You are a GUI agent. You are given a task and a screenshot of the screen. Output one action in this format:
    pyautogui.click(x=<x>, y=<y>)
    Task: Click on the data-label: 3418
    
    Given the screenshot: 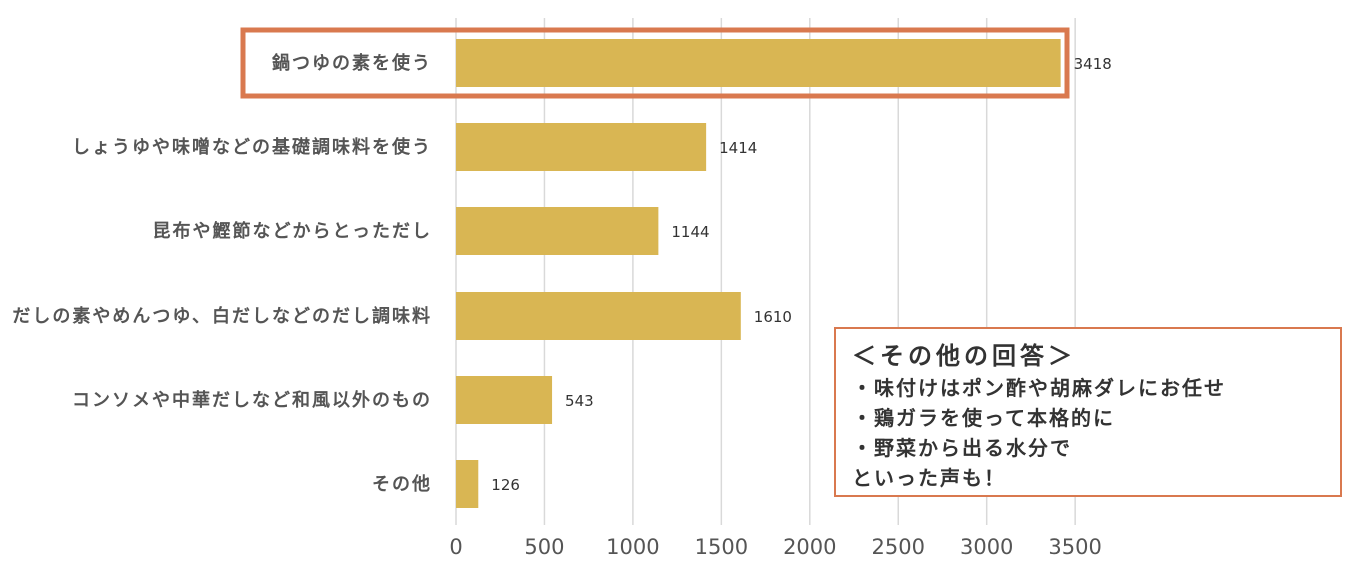 What is the action you would take?
    pyautogui.click(x=1093, y=64)
    